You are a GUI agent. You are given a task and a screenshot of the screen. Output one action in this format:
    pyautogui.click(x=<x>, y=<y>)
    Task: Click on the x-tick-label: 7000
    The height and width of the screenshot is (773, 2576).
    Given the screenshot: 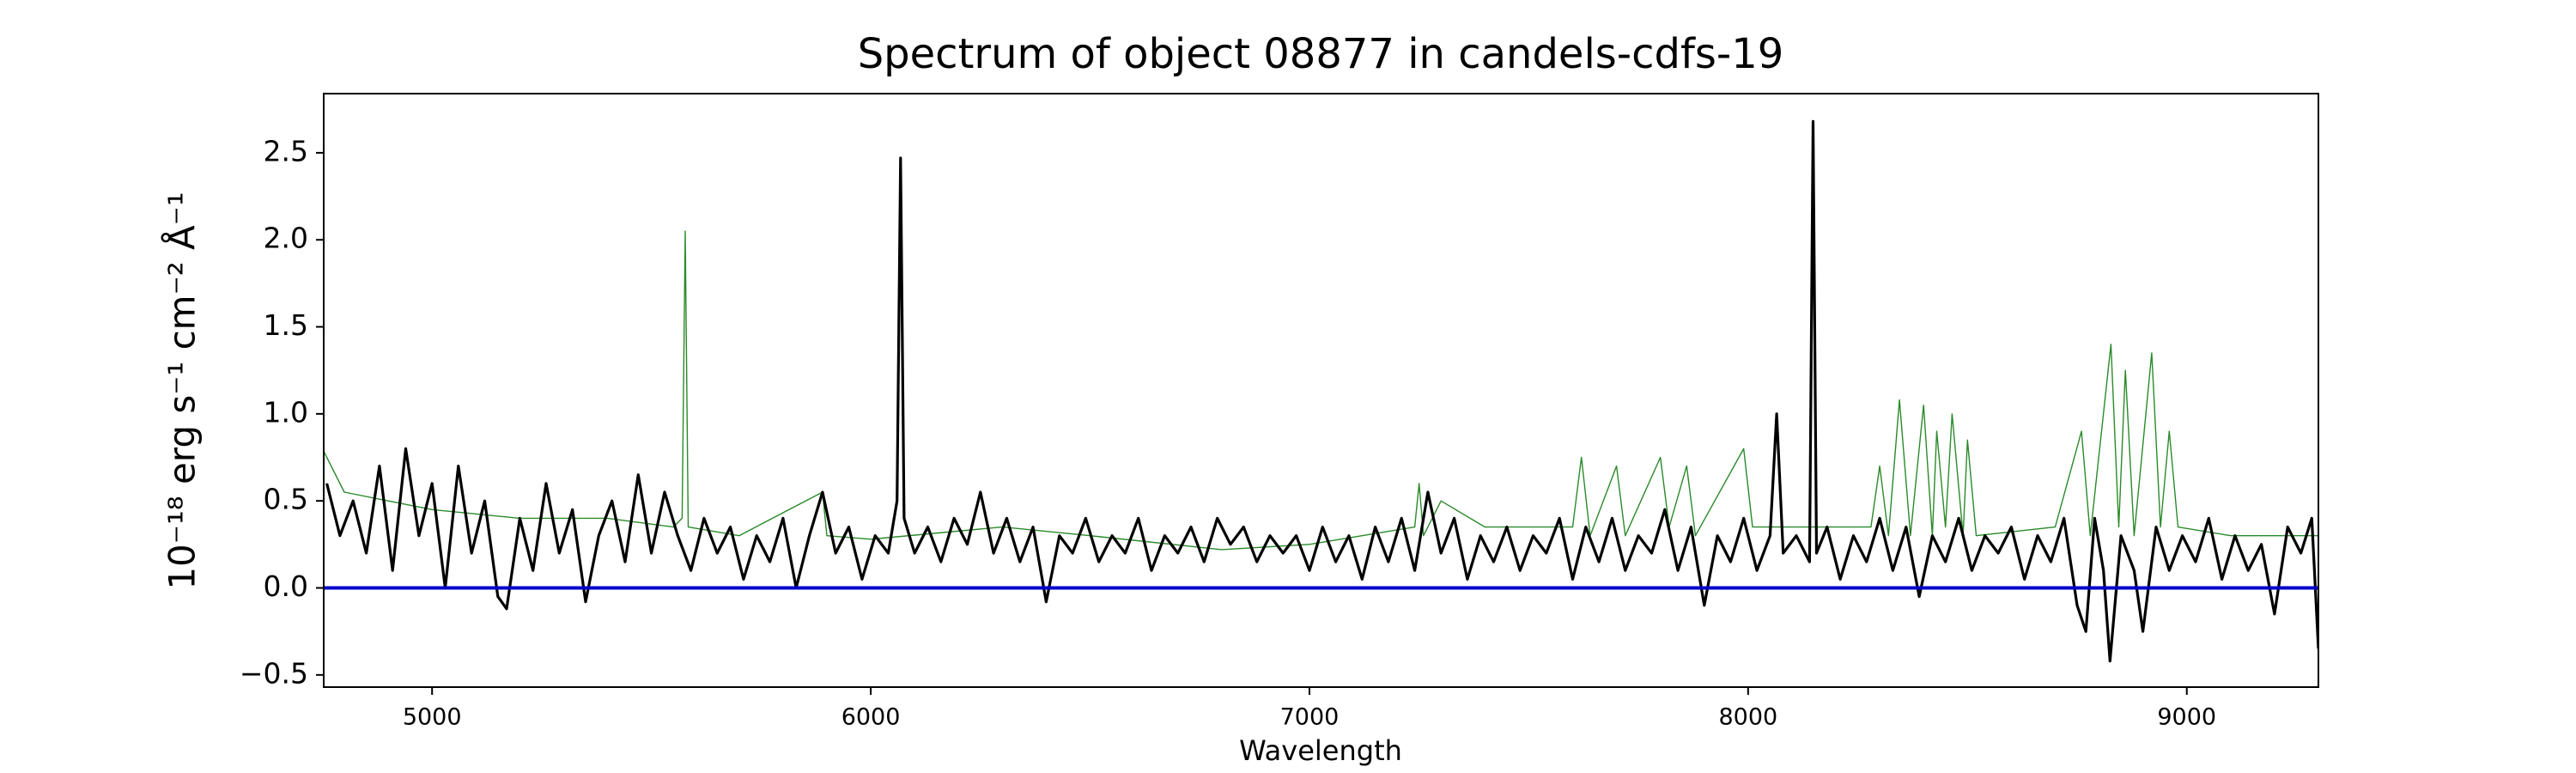 What is the action you would take?
    pyautogui.click(x=1310, y=717)
    